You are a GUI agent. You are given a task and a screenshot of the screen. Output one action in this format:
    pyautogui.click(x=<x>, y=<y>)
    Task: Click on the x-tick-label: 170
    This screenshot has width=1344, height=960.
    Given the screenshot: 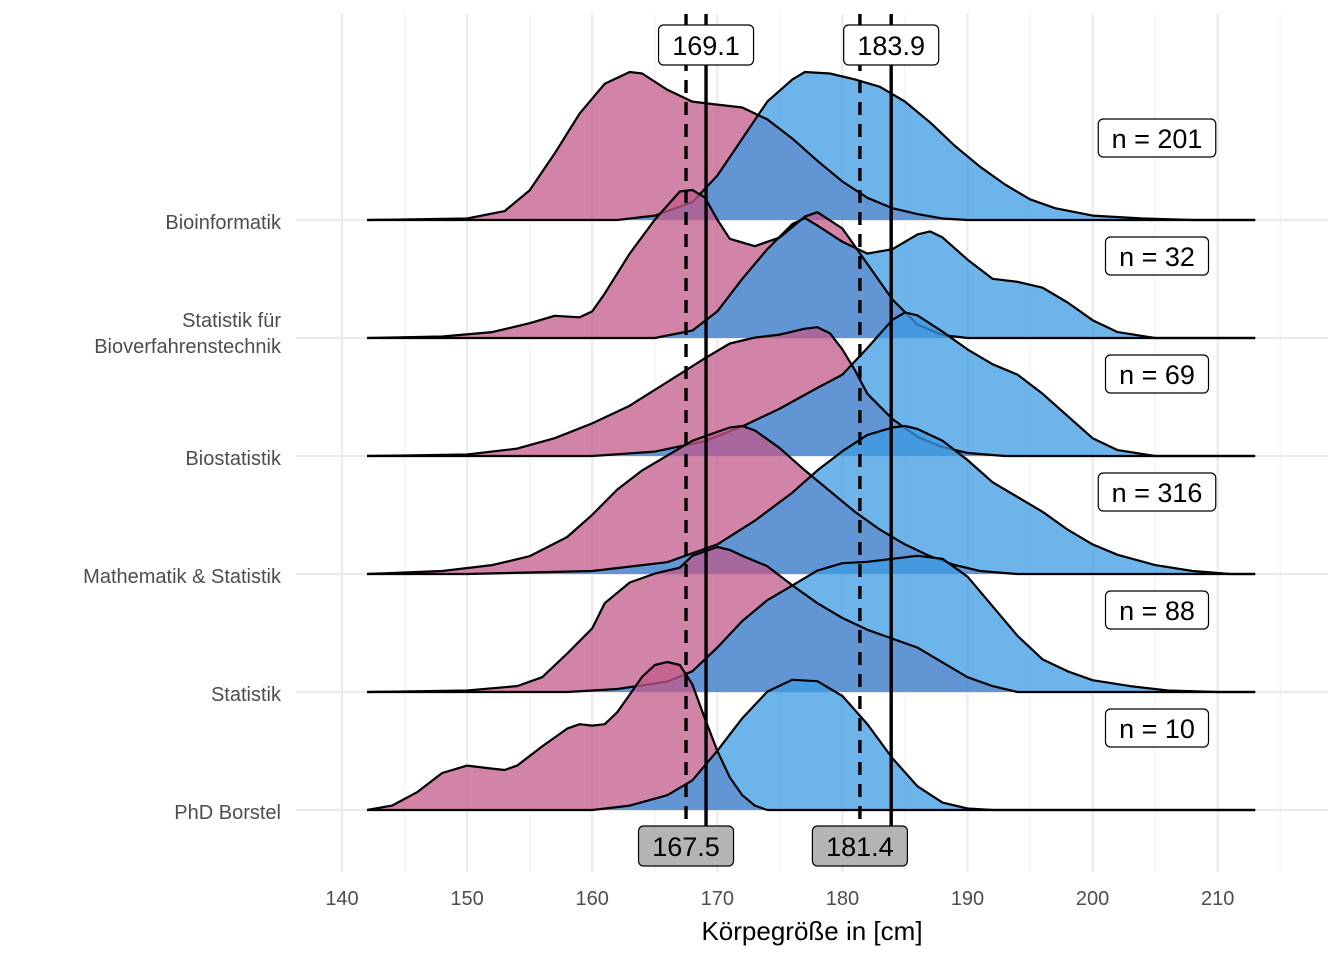 What is the action you would take?
    pyautogui.click(x=717, y=899)
    